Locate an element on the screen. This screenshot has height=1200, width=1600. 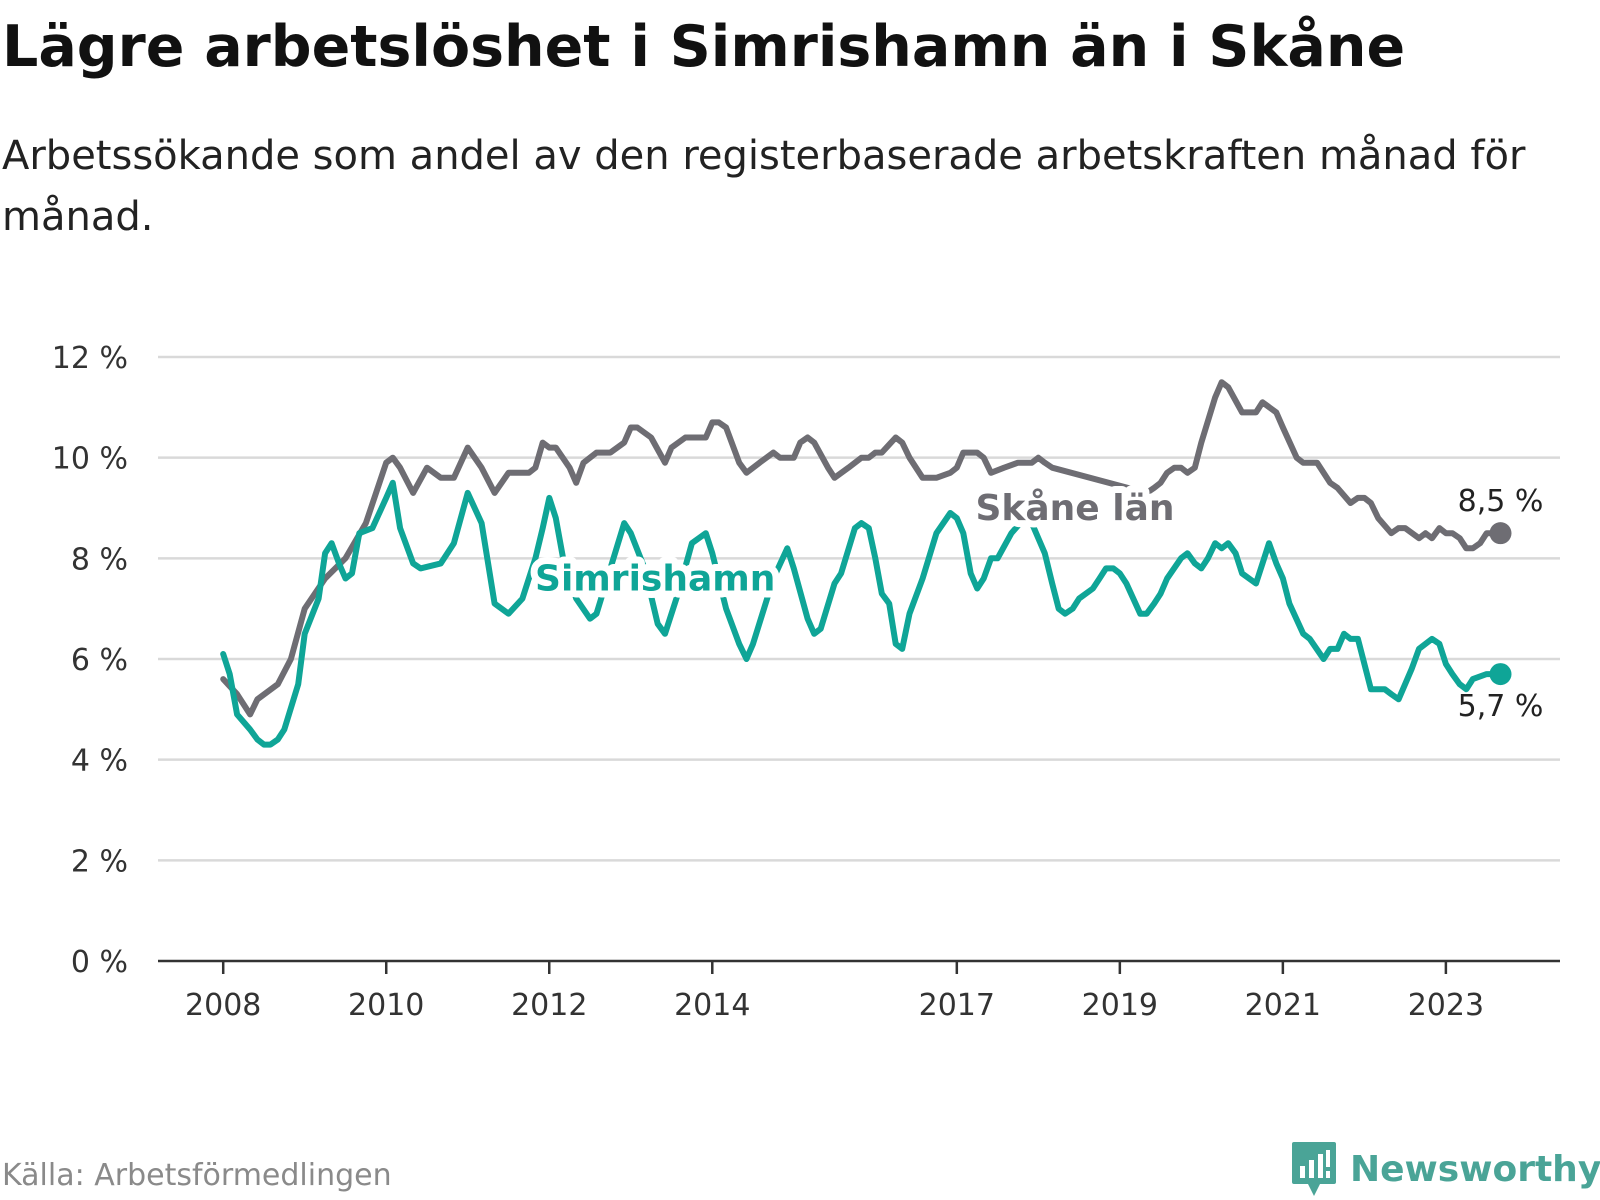
x-tick-label: 2012 is located at coordinates (549, 1005).